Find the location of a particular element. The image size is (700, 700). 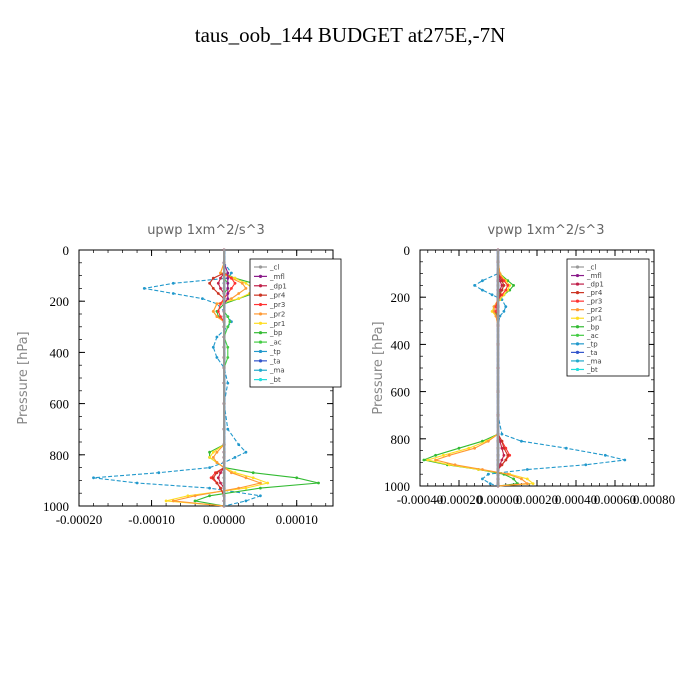

y-axis-label: Pressure [hPa] is located at coordinates (23, 377).